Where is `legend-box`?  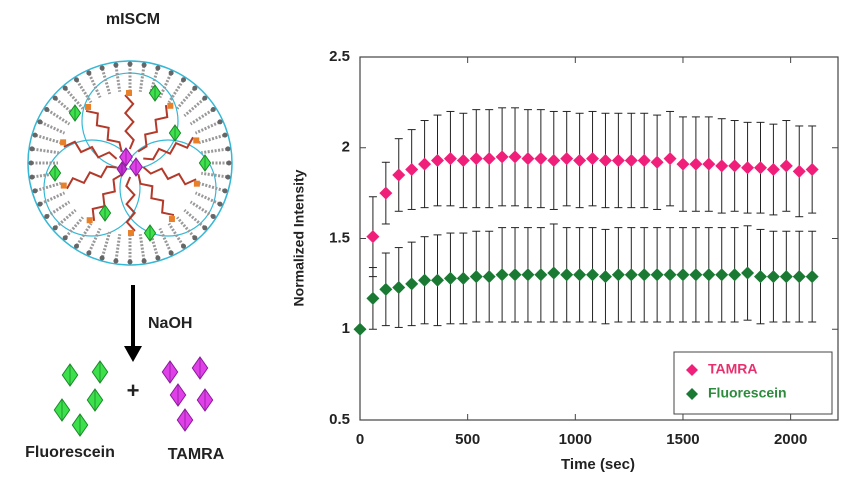
legend-box is located at coordinates (753, 383).